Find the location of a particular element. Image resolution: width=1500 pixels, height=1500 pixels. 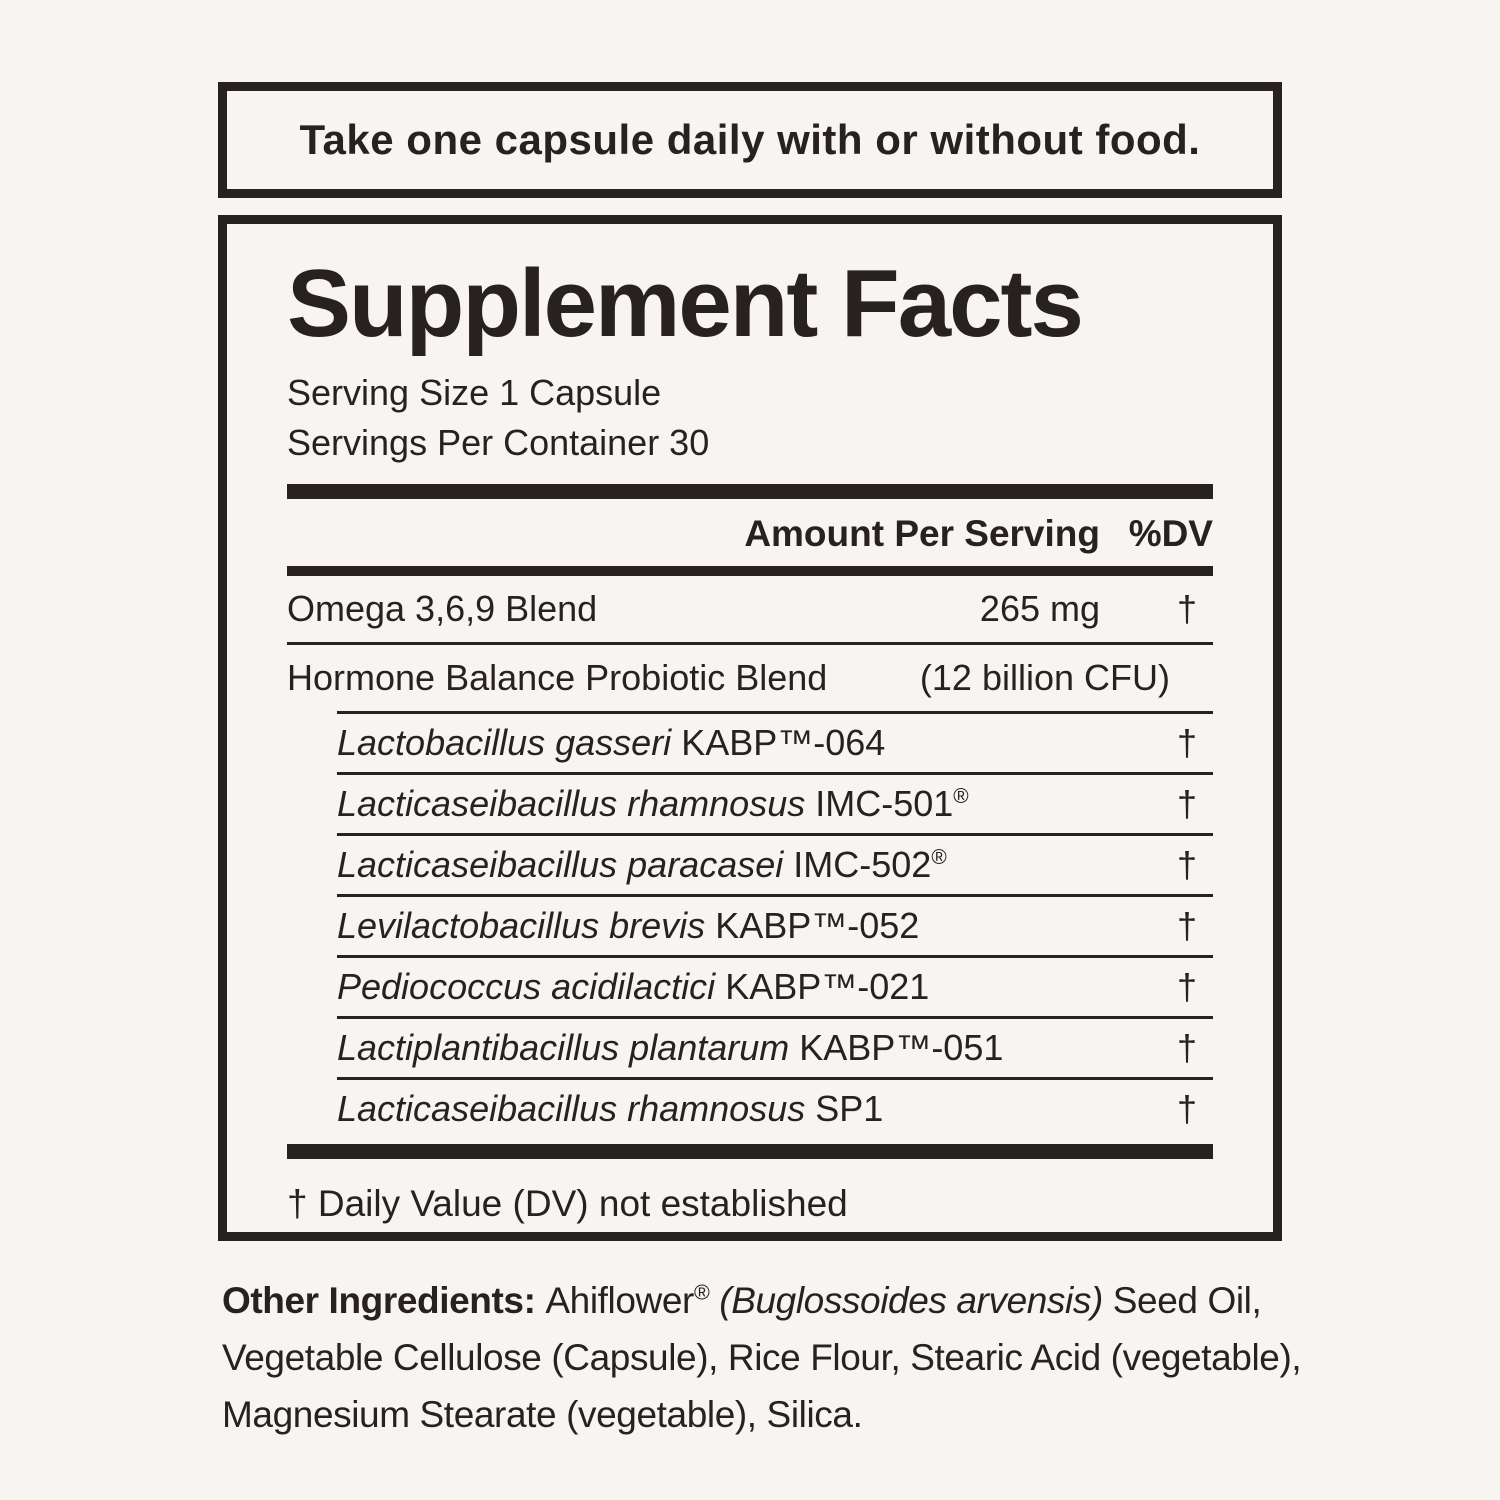

percent-dv-header: %DV is located at coordinates (1170, 533).